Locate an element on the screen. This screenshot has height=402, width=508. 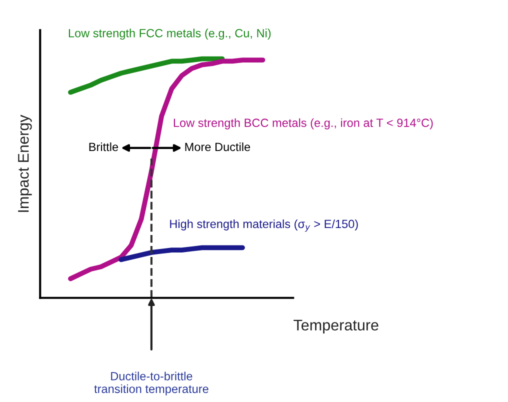
series-label: High strength materials (σ$_{y}$ > E/150) is located at coordinates (264, 225).